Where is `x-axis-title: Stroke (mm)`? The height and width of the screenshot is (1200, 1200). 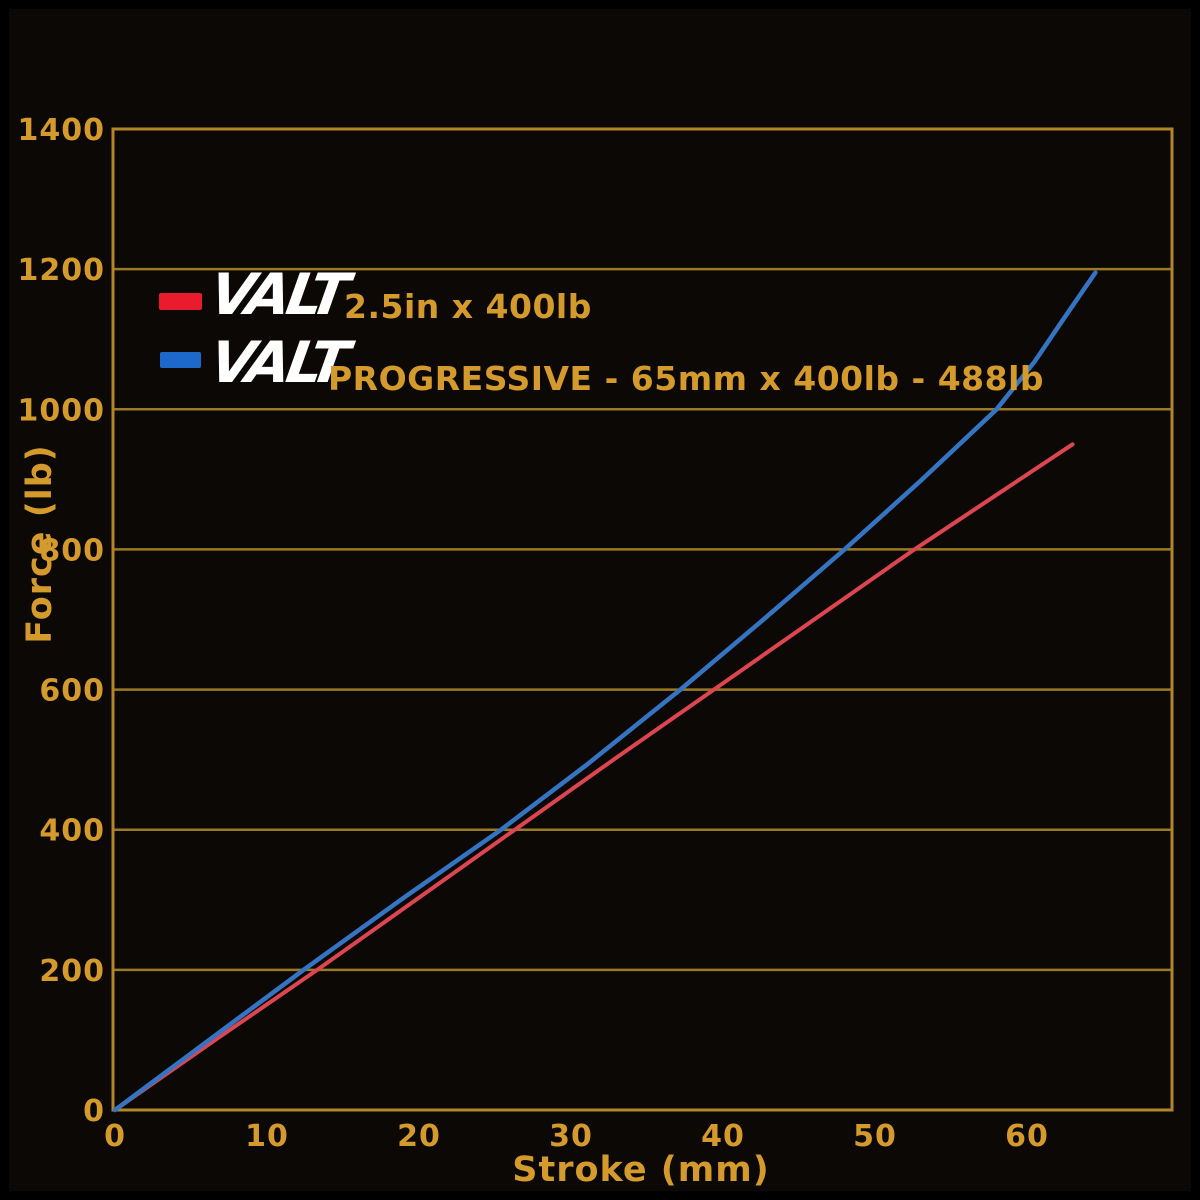
x-axis-title: Stroke (mm) is located at coordinates (640, 1170).